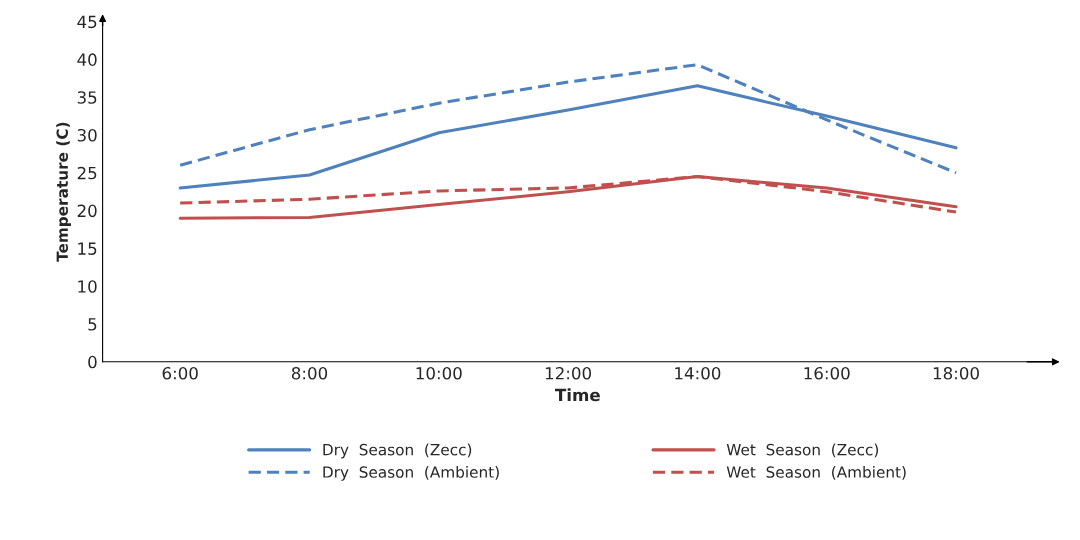  Describe the element at coordinates (92, 362) in the screenshot. I see `y-tick-label: 0` at that location.